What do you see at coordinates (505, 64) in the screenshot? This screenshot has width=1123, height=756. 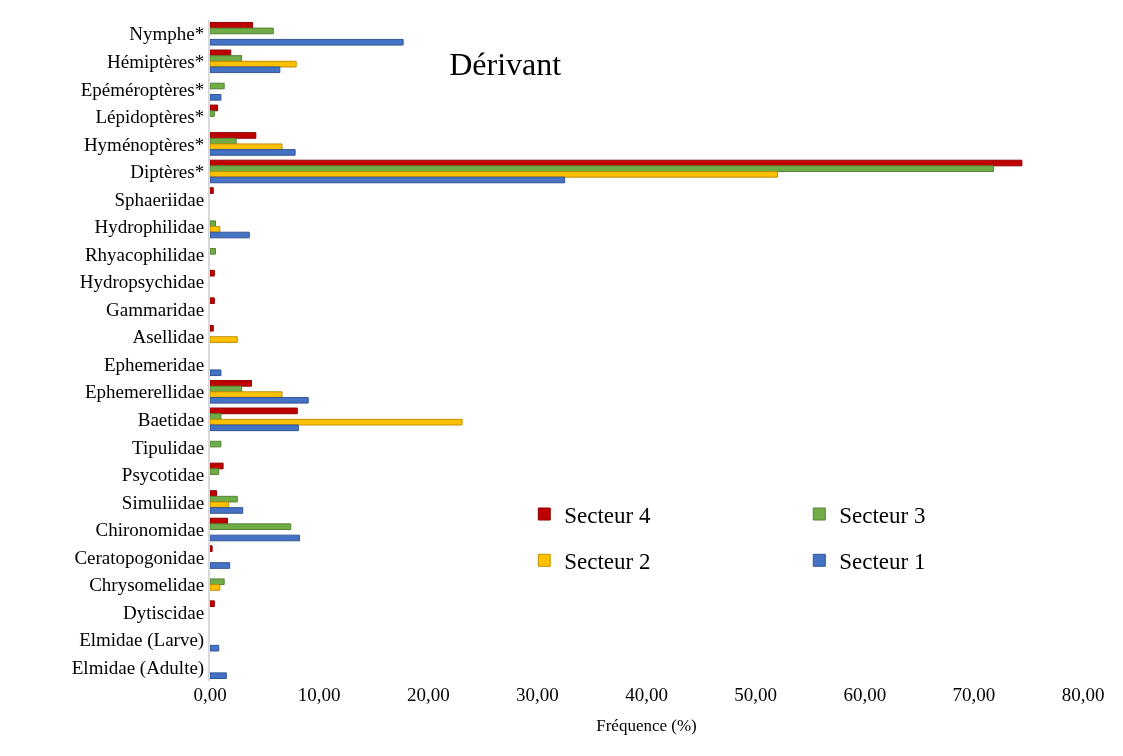 I see `text: Dérivant` at bounding box center [505, 64].